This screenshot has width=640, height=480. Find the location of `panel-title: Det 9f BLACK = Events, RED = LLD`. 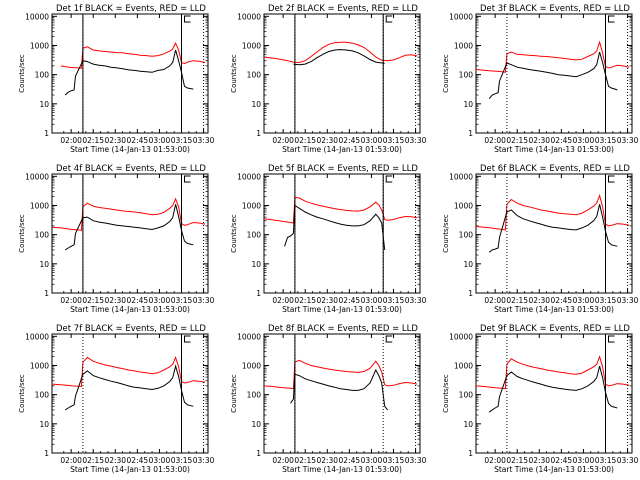

panel-title: Det 9f BLACK = Events, RED = LLD is located at coordinates (555, 329).